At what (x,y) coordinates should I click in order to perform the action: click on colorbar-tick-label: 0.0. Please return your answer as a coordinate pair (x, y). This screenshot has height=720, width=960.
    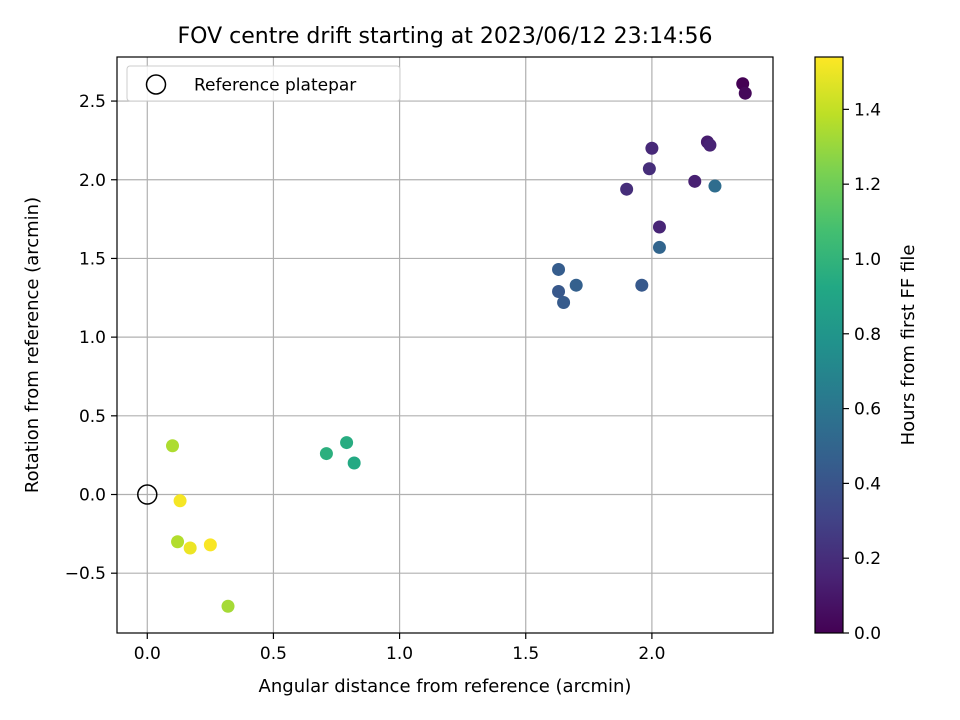
    Looking at the image, I should click on (867, 634).